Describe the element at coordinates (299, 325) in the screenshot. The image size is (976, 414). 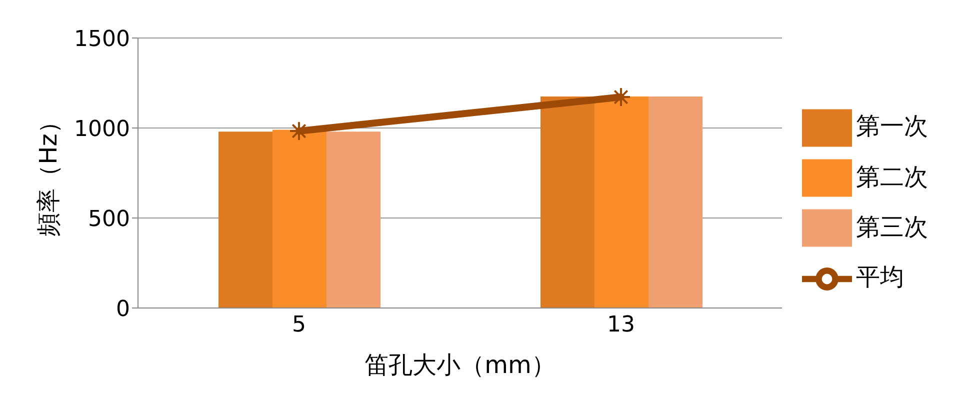
I see `x-tick-label: 5` at that location.